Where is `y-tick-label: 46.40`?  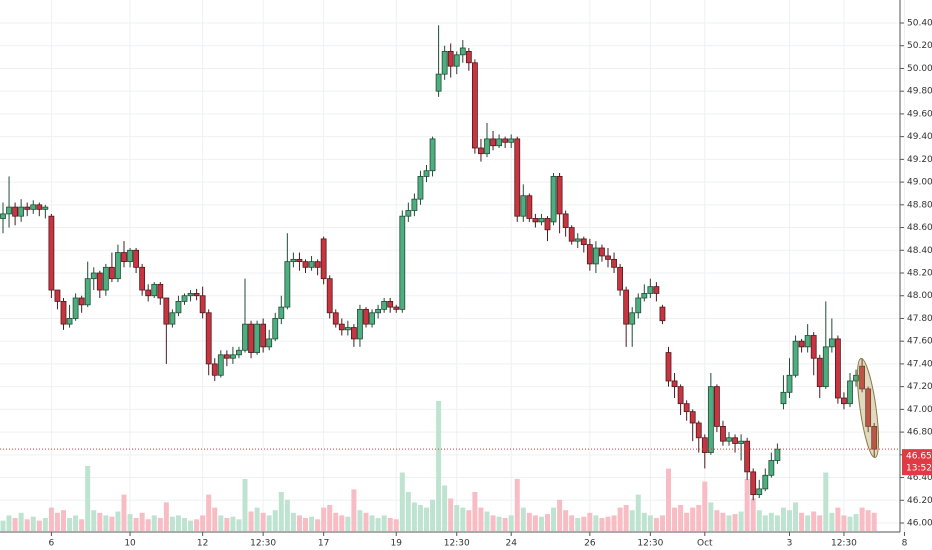 y-tick-label: 46.40 is located at coordinates (919, 478).